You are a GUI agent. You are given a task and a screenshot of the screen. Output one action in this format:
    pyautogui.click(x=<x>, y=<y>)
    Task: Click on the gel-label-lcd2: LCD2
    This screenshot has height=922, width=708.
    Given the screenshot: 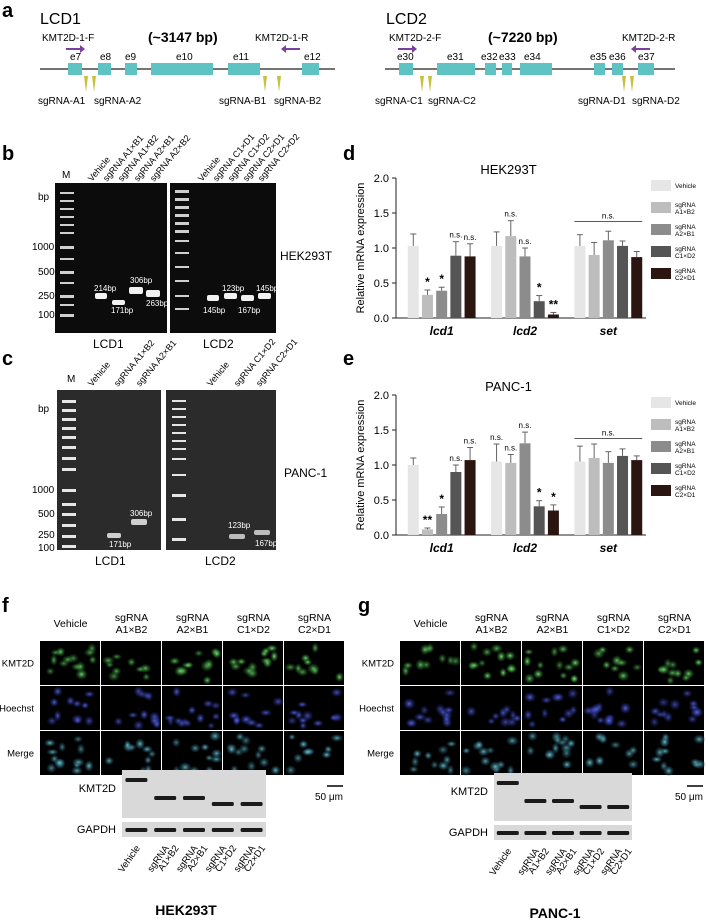 What is the action you would take?
    pyautogui.click(x=218, y=344)
    